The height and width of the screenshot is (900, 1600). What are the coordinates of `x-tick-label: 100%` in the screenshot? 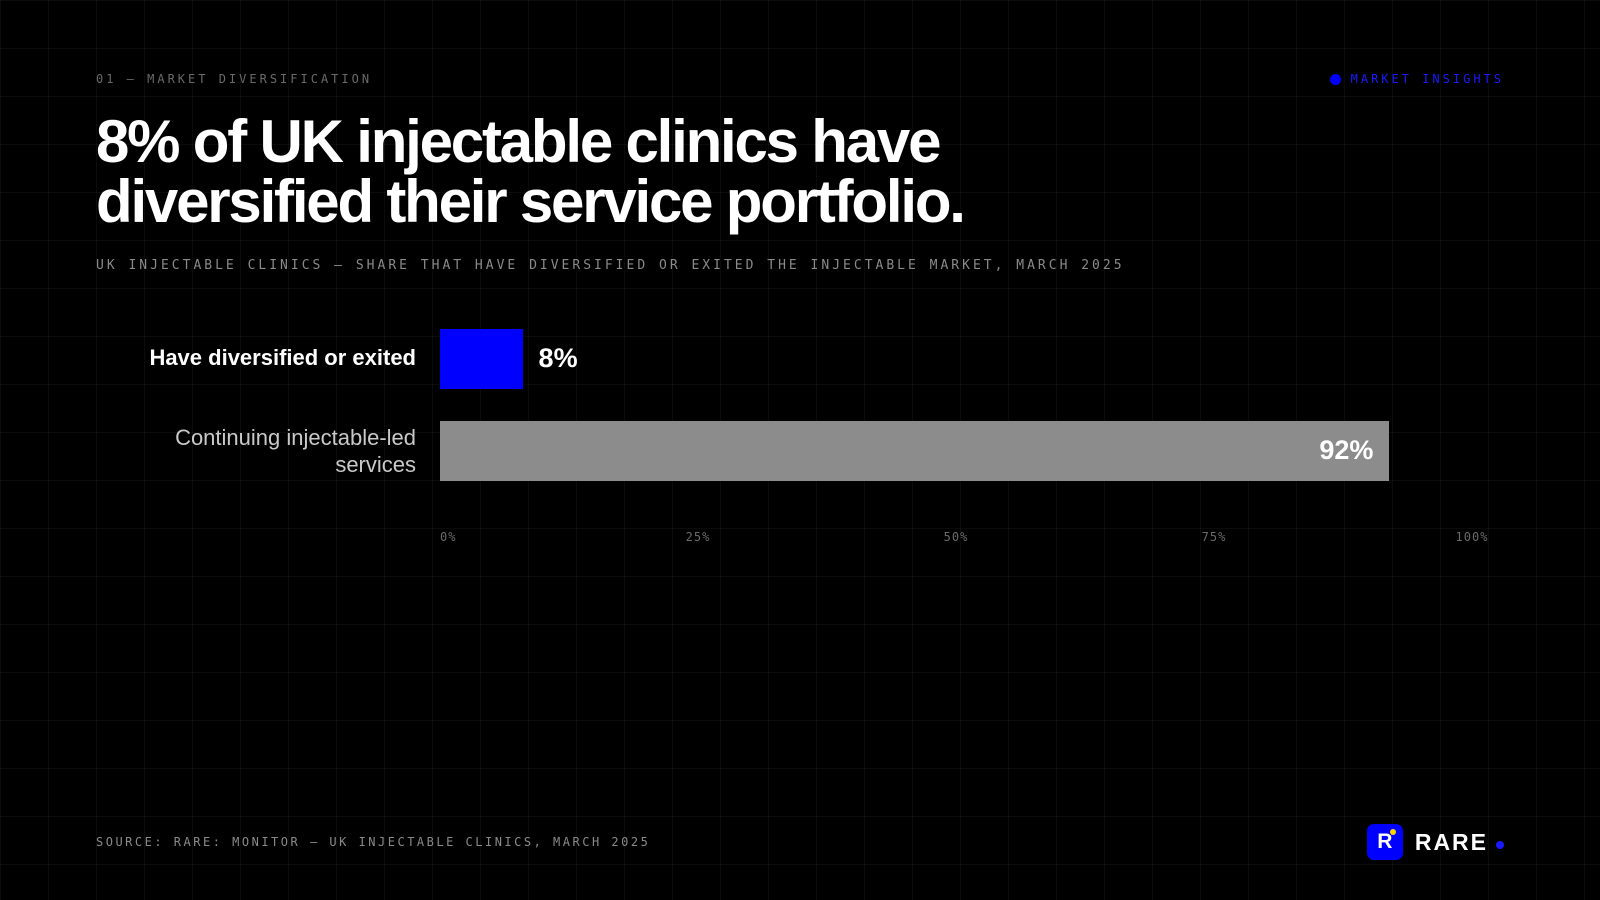 It's located at (1472, 537).